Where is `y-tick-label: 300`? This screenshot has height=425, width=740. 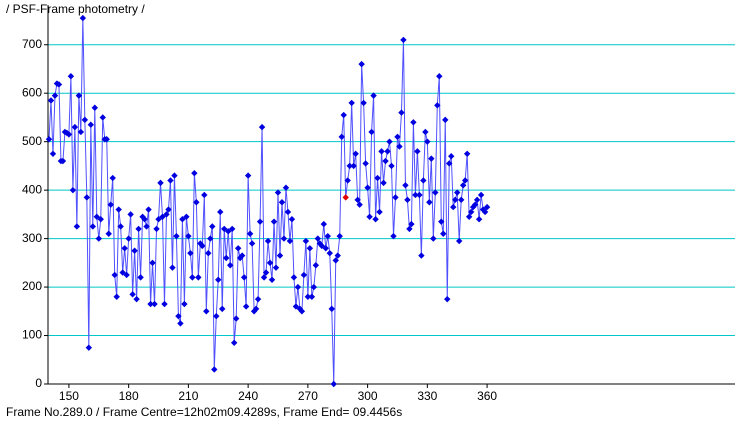 y-tick-label: 300 is located at coordinates (32, 238).